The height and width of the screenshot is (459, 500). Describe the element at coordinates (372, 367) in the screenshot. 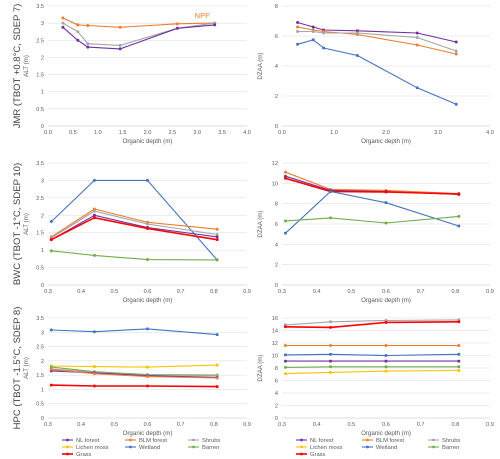

I see `series-line-barren` at that location.